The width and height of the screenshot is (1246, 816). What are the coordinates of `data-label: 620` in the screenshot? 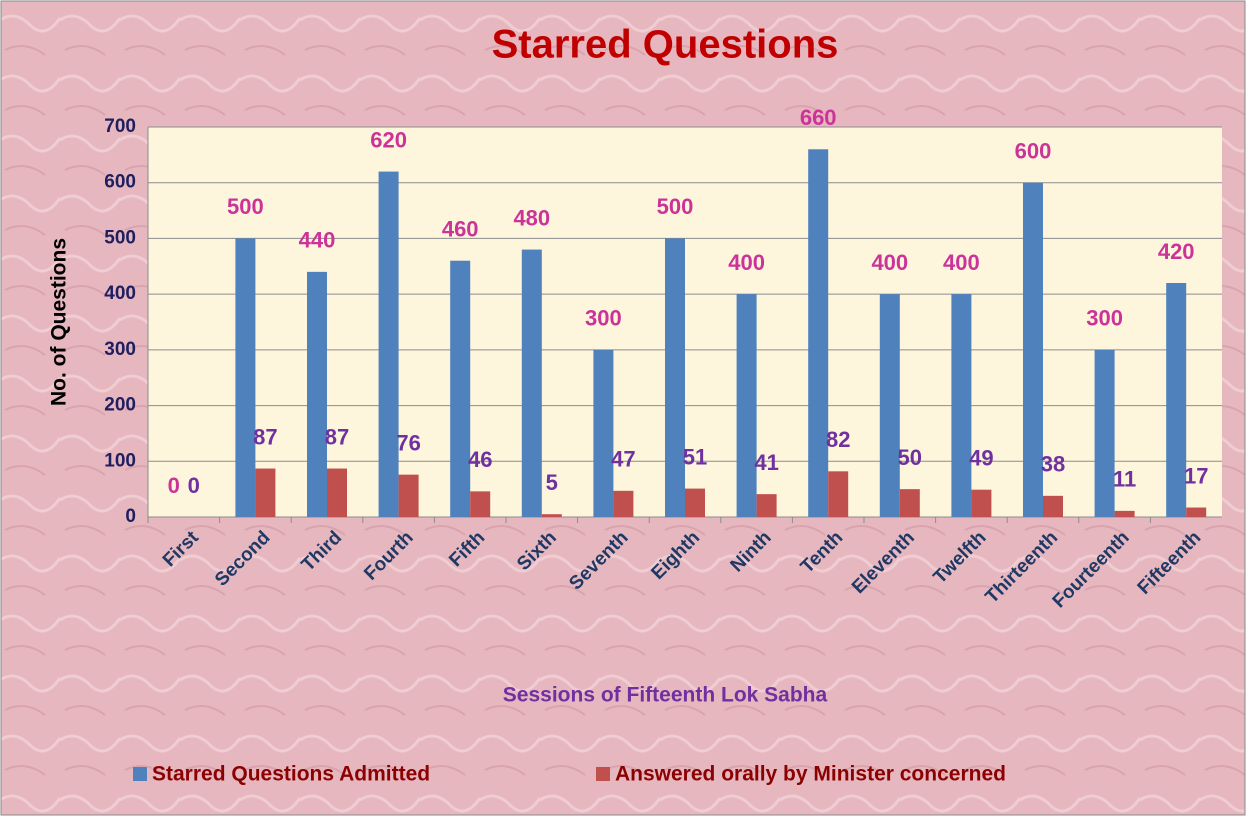 It's located at (388, 139).